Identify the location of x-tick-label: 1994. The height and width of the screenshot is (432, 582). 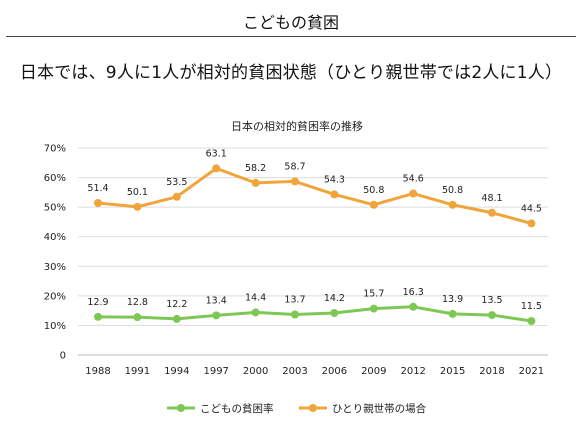
(176, 371).